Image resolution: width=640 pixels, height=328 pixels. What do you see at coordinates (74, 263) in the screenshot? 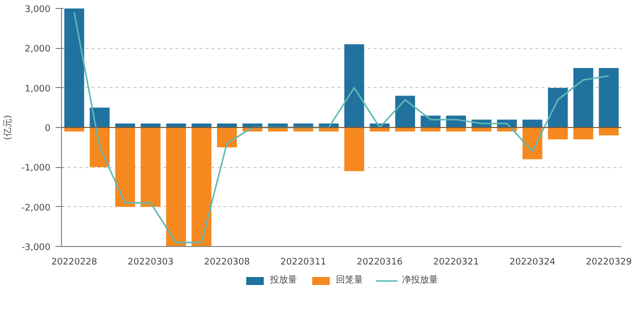
I see `x-tick-label: 20220228` at bounding box center [74, 263].